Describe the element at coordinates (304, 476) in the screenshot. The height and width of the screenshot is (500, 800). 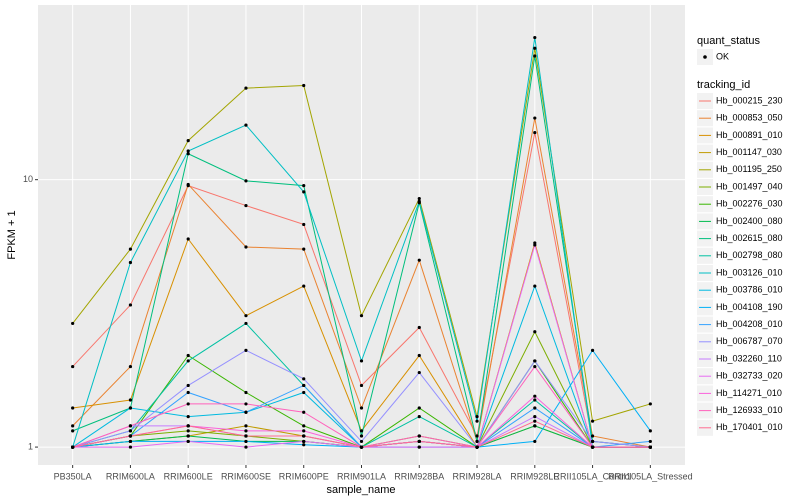
I see `x-tick-label: RRIM600PE` at that location.